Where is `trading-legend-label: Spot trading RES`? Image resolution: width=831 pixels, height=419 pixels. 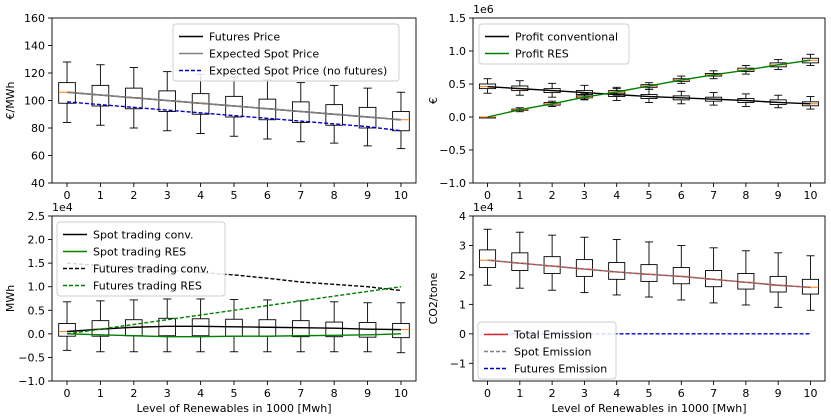 trading-legend-label: Spot trading RES is located at coordinates (139, 252).